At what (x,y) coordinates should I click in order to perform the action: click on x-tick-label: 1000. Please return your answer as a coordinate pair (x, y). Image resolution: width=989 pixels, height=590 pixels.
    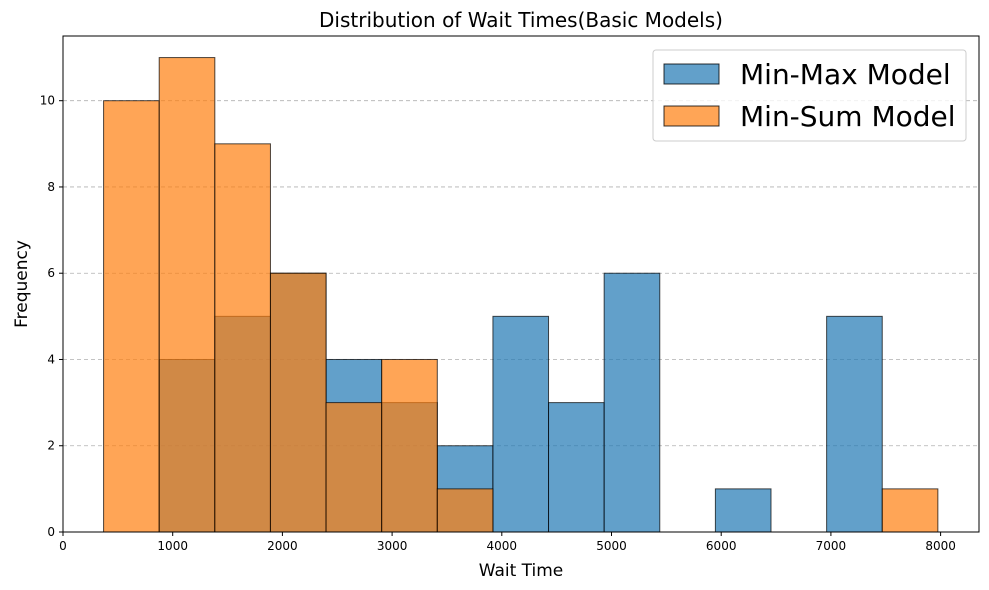
    Looking at the image, I should click on (172, 546).